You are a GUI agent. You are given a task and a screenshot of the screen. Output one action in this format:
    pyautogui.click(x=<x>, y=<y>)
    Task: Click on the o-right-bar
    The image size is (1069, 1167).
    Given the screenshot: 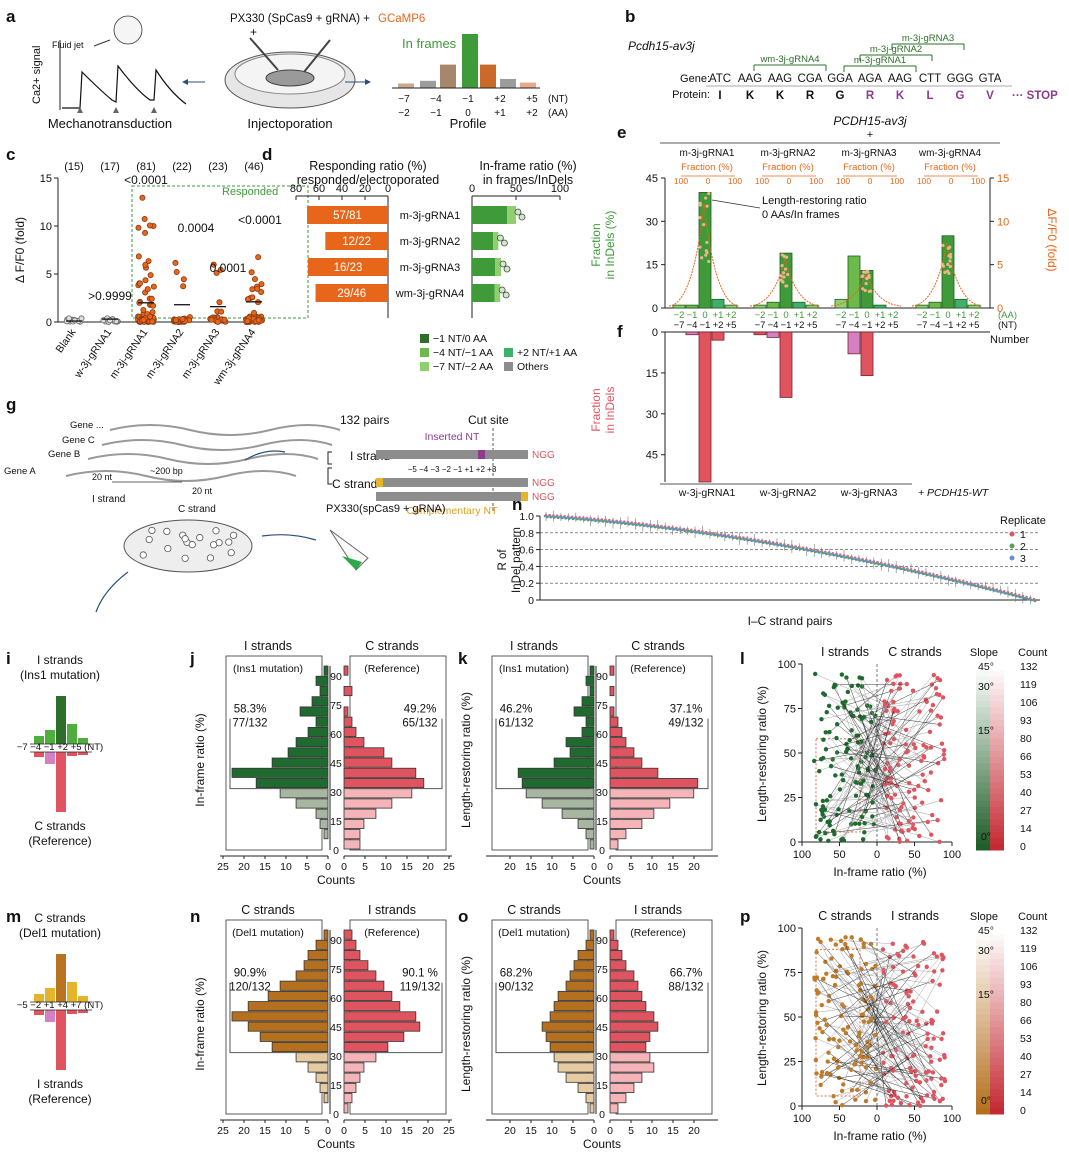 What is the action you would take?
    pyautogui.click(x=630, y=1057)
    